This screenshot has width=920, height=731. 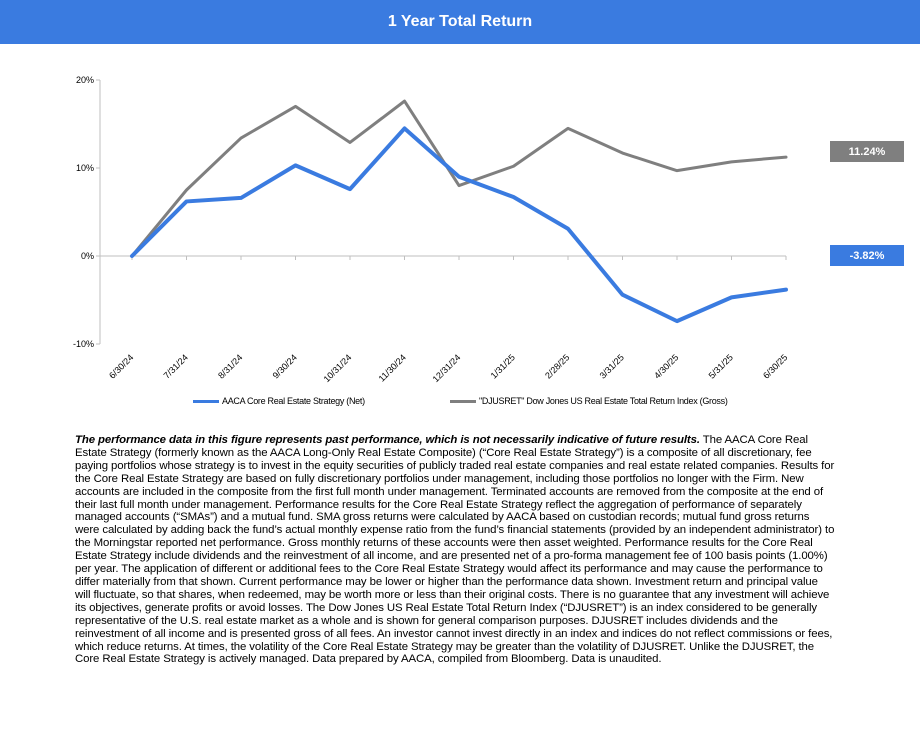 I want to click on x-tick-label: 12/31/24, so click(x=447, y=368).